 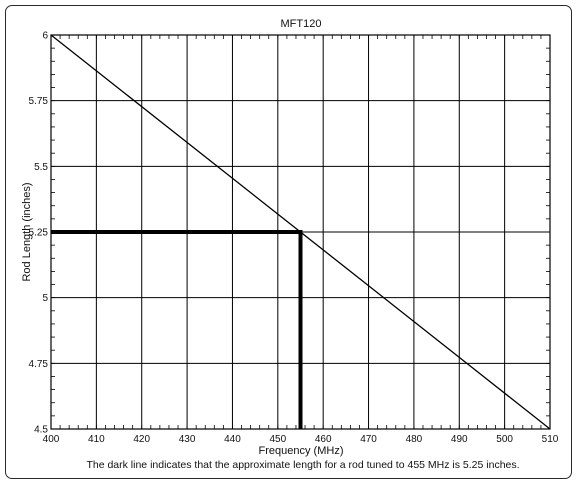 I want to click on x-axis-label: Frequency (MHz), so click(x=301, y=451).